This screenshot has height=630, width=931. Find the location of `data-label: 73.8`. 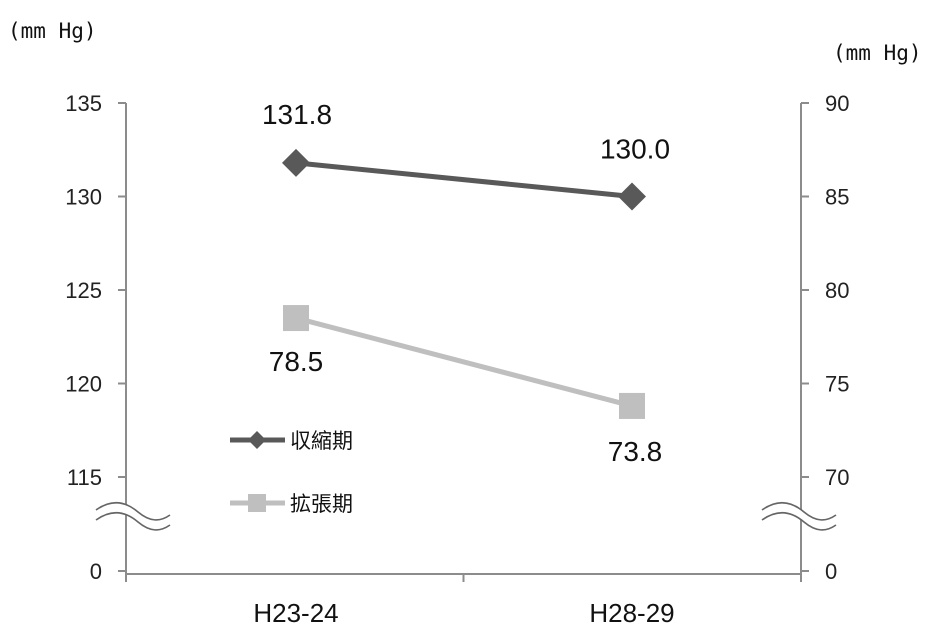

data-label: 73.8 is located at coordinates (635, 451).